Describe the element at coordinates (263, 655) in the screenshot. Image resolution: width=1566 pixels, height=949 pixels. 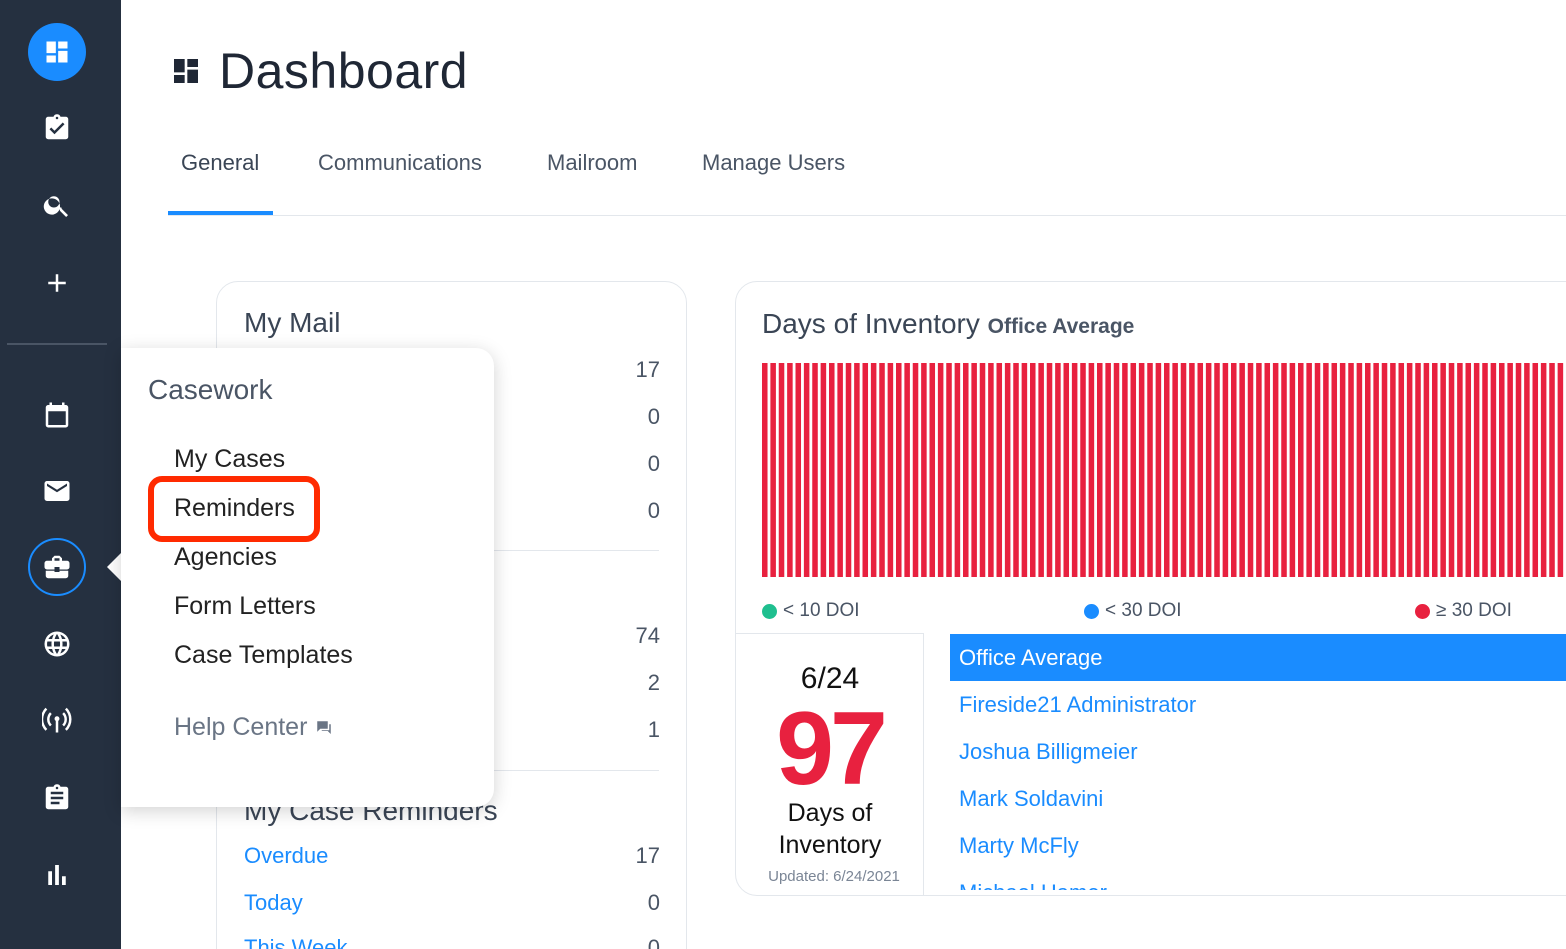
I see `menu-item-case-templates: Case Templates` at that location.